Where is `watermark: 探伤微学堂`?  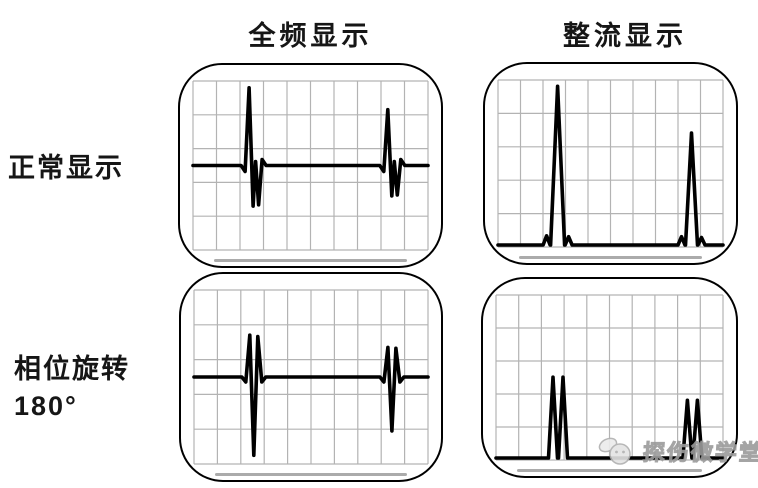 watermark: 探伤微学堂 is located at coordinates (677, 451).